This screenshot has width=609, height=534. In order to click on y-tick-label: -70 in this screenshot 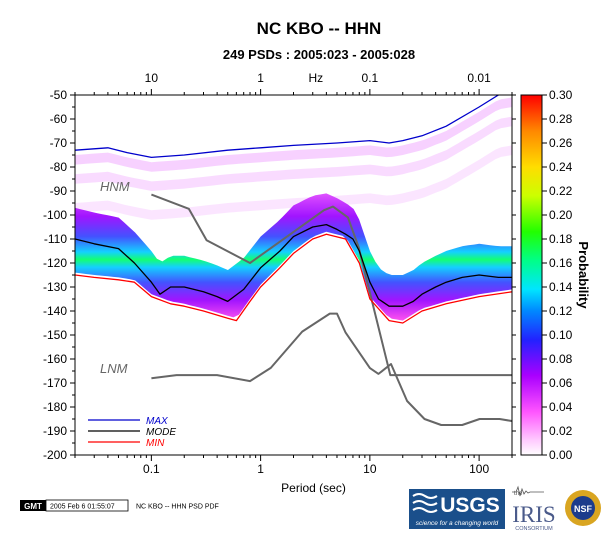, I will do `click(59, 143)`.